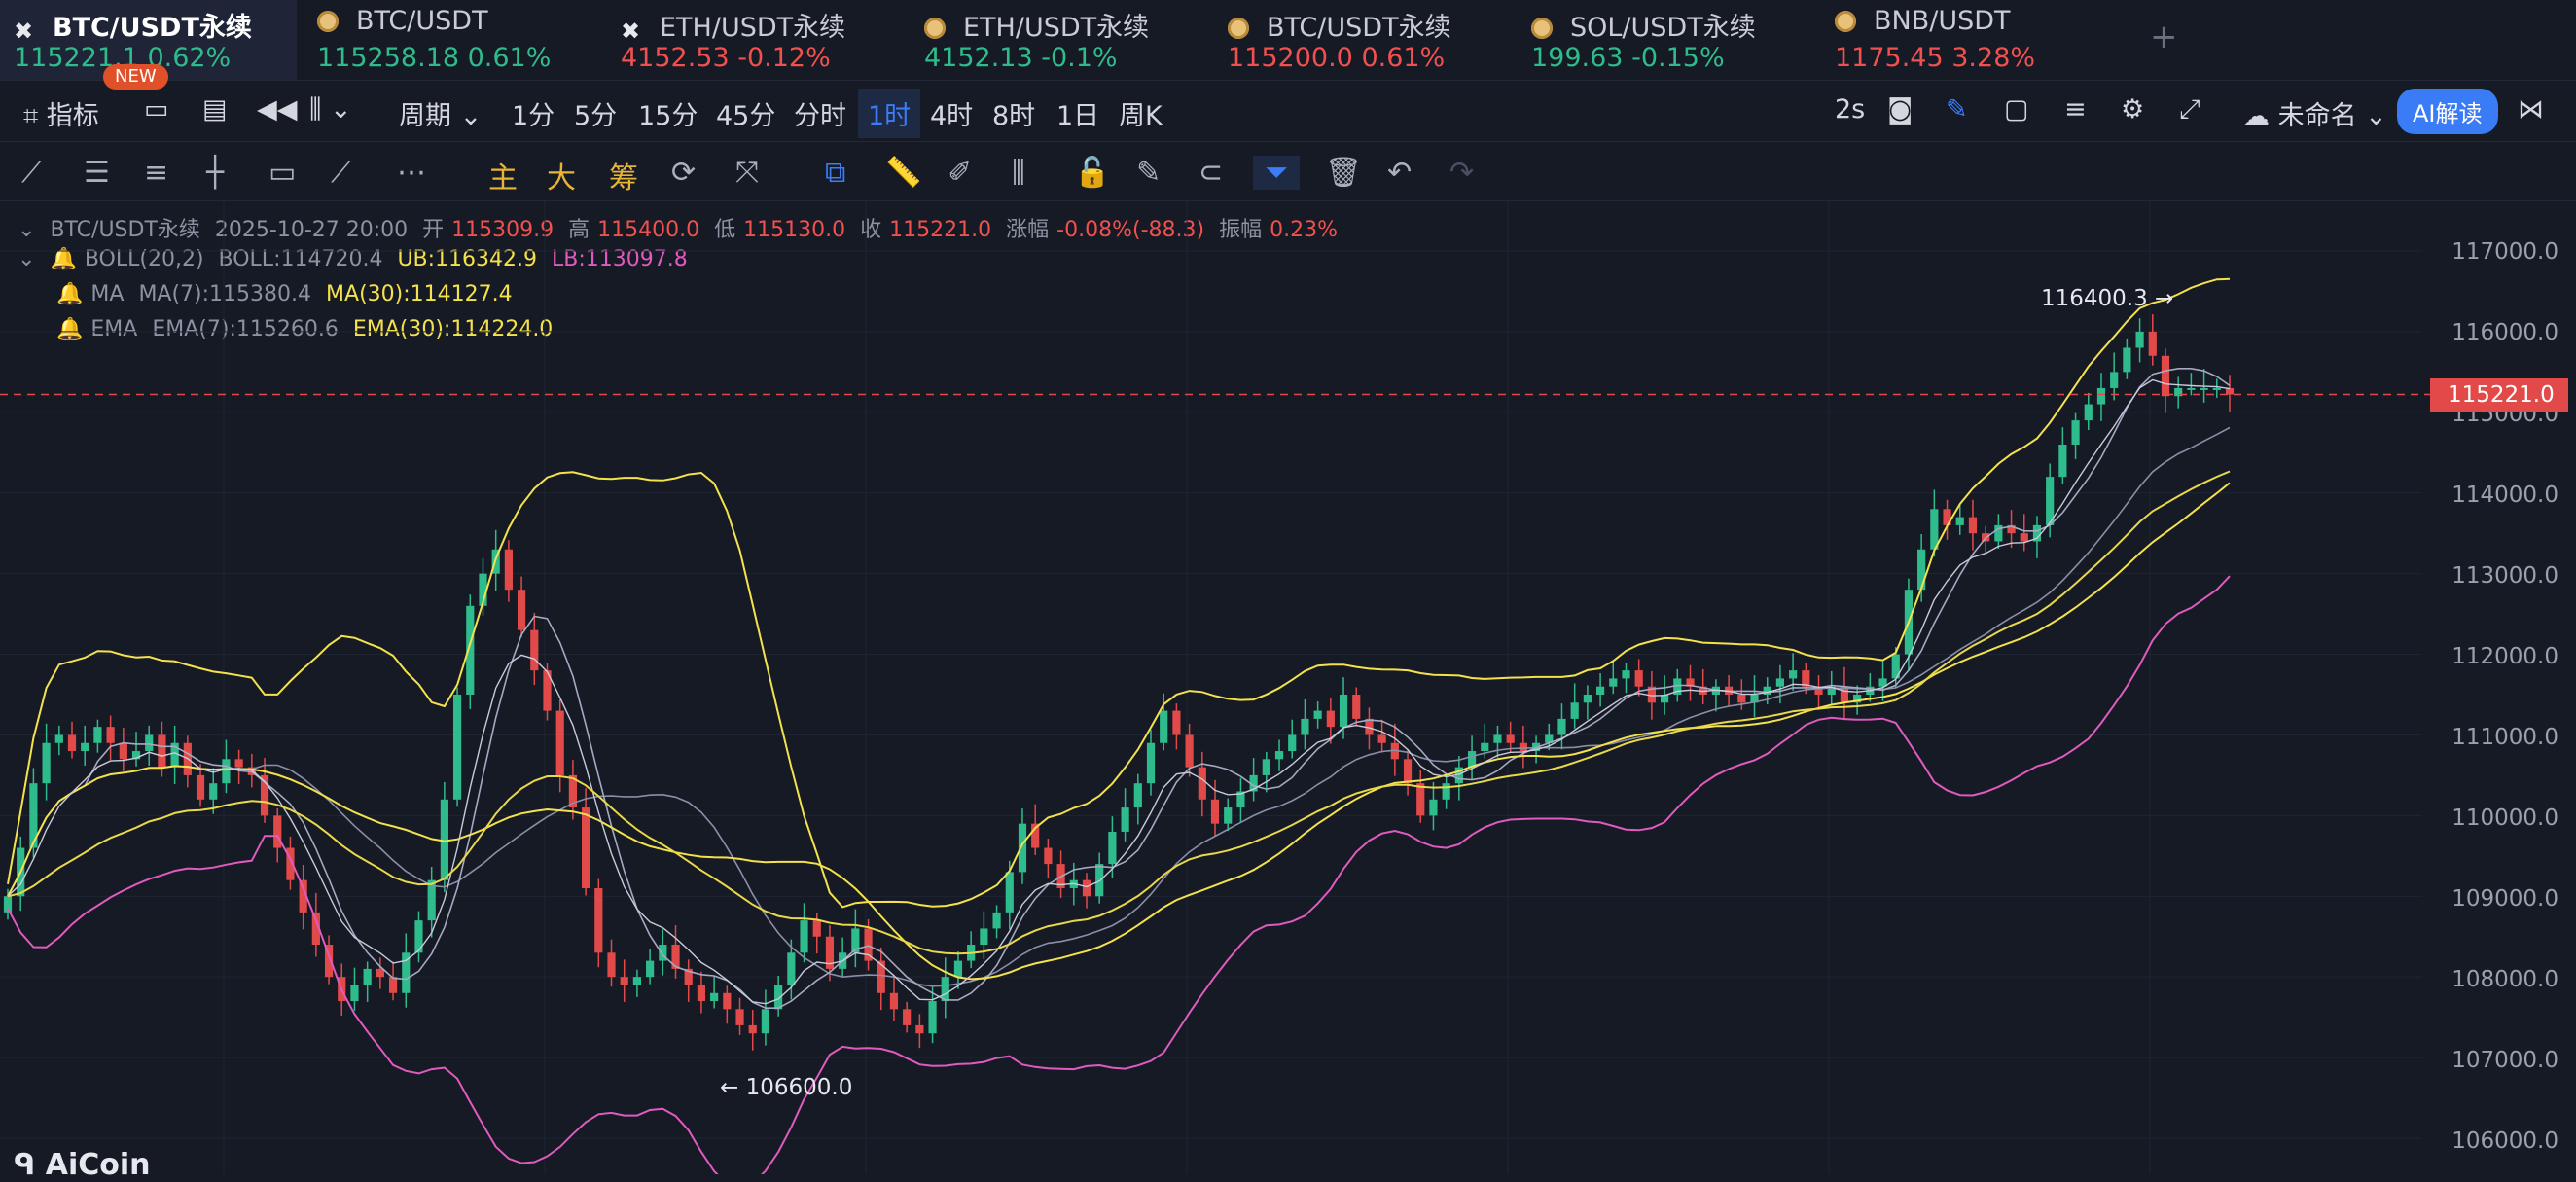 The height and width of the screenshot is (1182, 2576). I want to click on rewind-icon: ◀◀, so click(277, 109).